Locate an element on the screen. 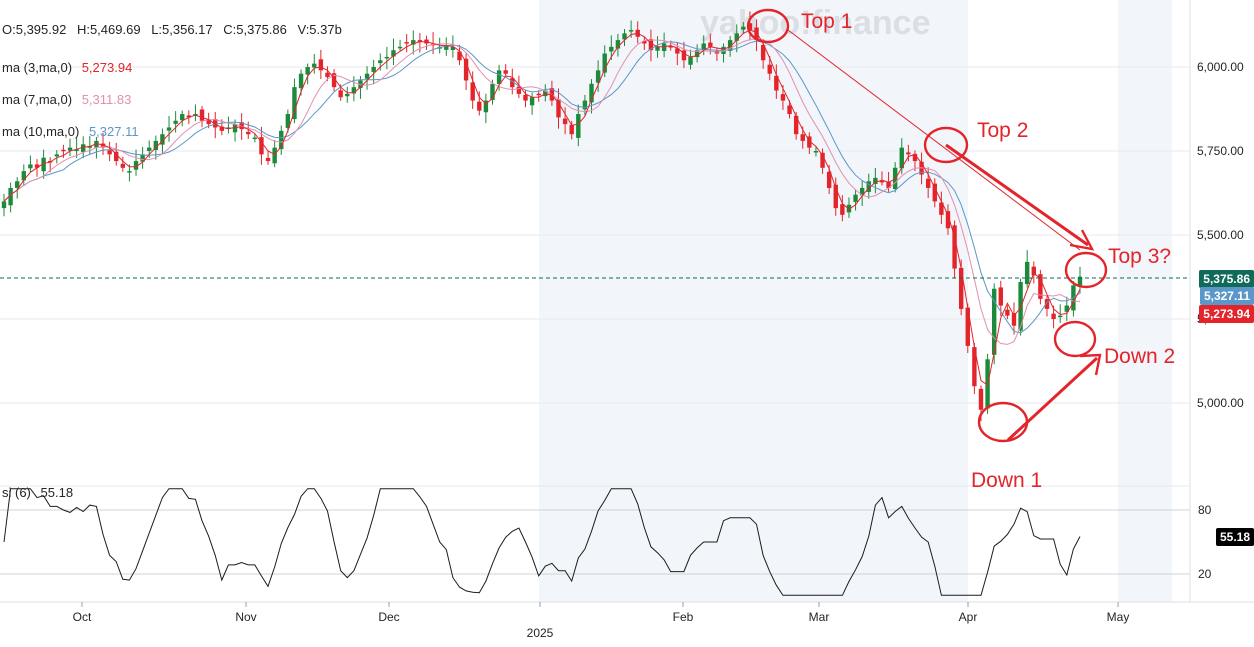 This screenshot has width=1254, height=647. down-1-circle is located at coordinates (1003, 422).